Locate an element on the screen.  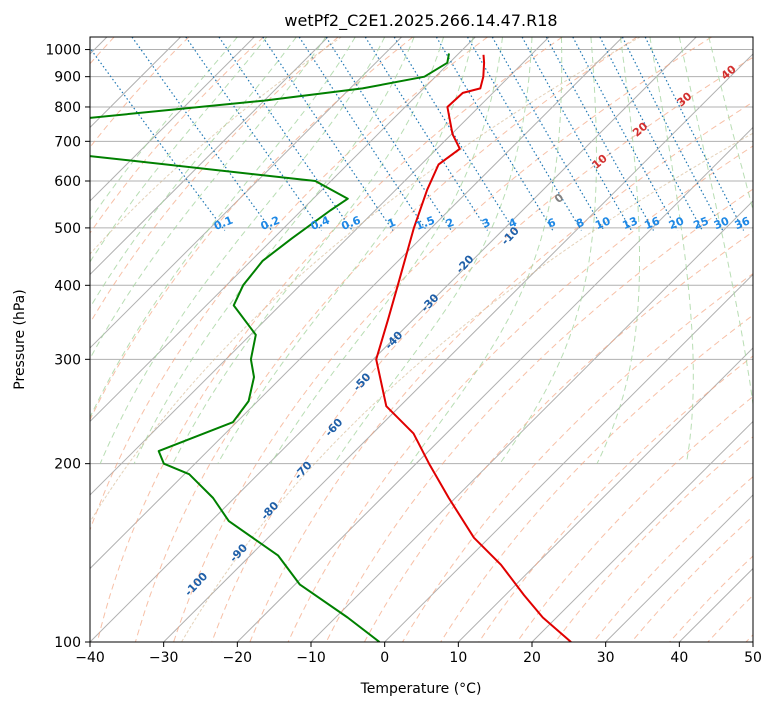
y-tick-label: 800 is located at coordinates (67, 108).